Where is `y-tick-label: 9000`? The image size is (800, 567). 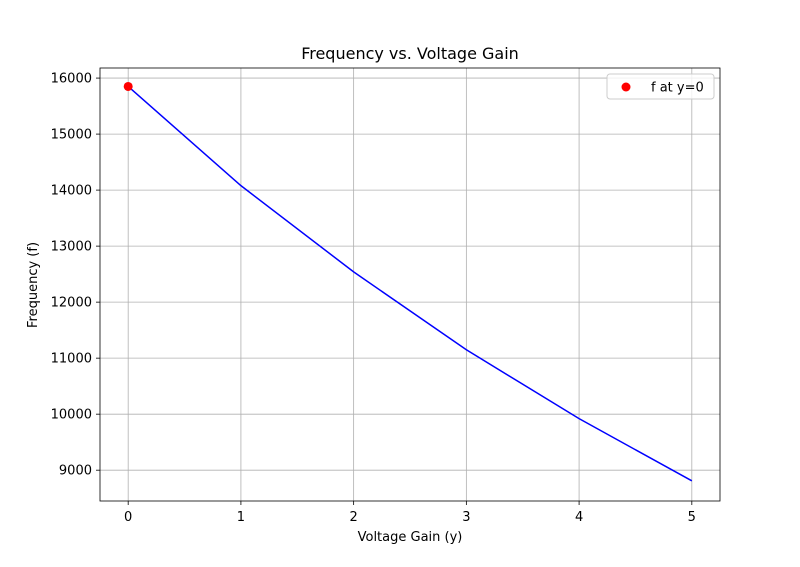 y-tick-label: 9000 is located at coordinates (75, 471).